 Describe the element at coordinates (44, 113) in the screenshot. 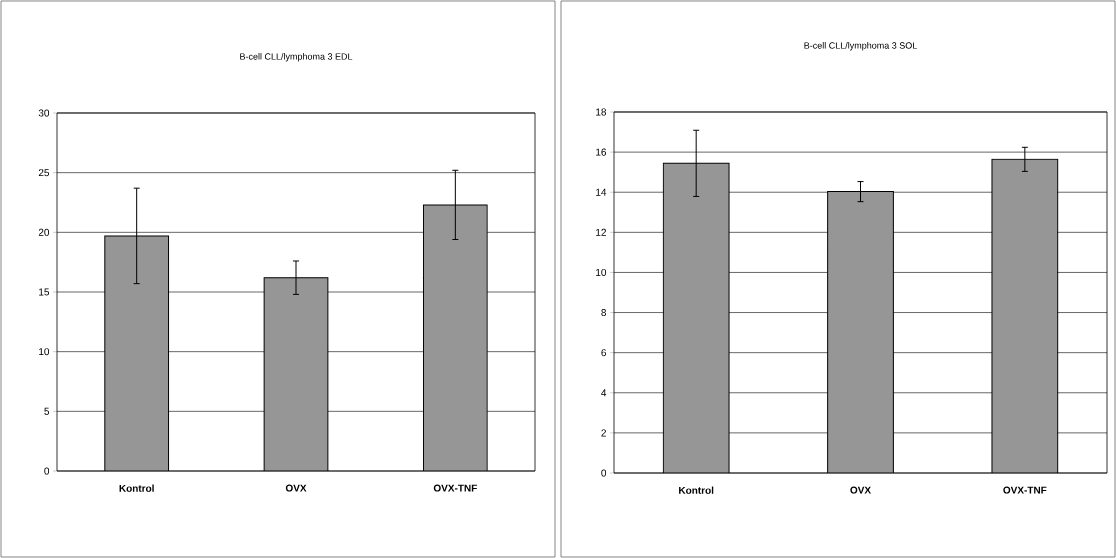

I see `y-tick-label: 30` at that location.